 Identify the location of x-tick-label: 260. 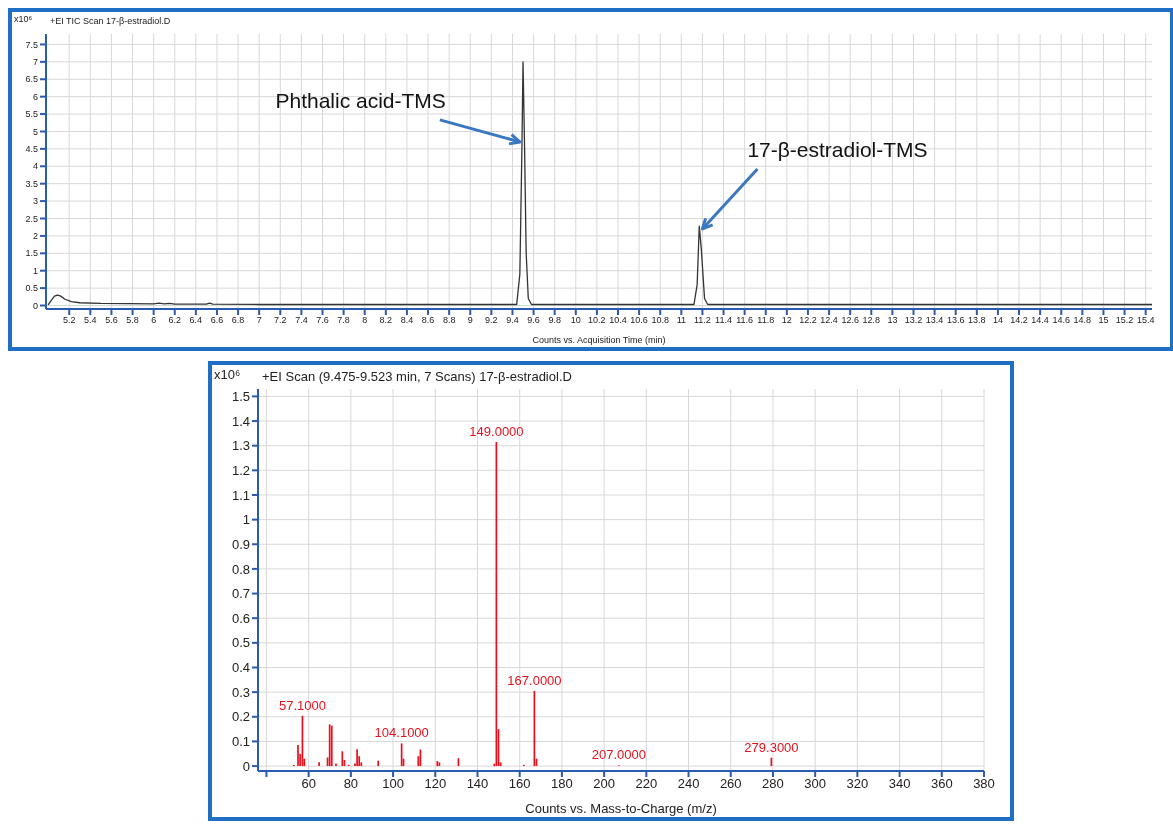
(730, 784).